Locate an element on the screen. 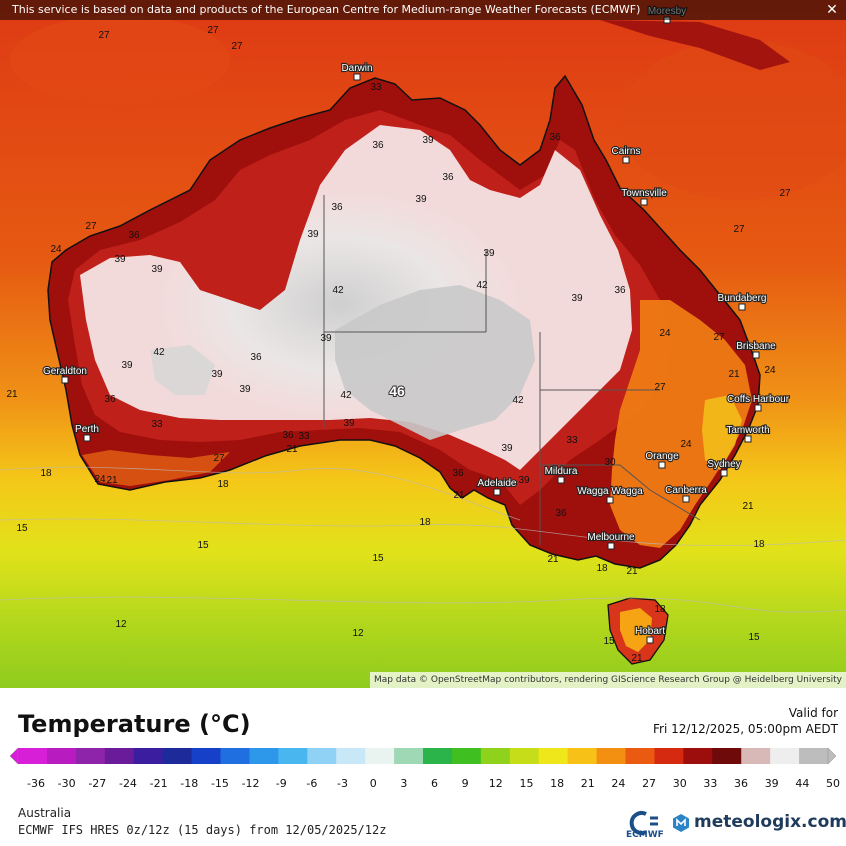 The image size is (846, 846). colorbar-tick-label: 0 is located at coordinates (373, 783).